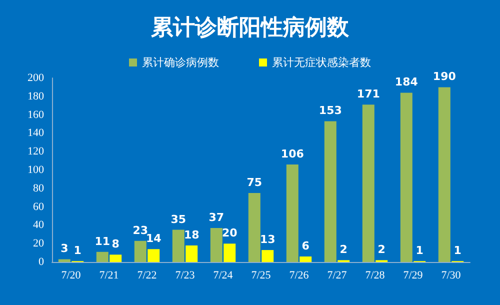 The image size is (500, 305). I want to click on y-tick-label: 80, so click(38, 188).